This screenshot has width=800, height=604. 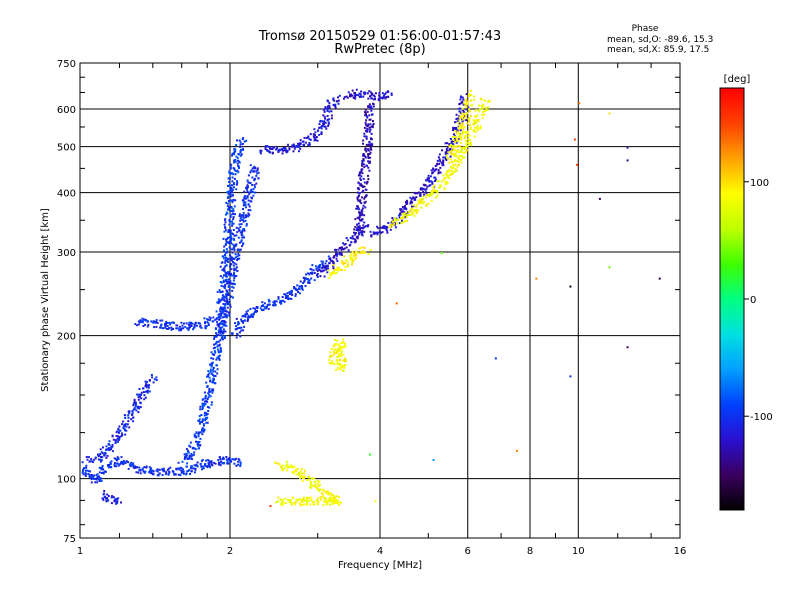 I want to click on colorbar-tick-label: 0, so click(x=753, y=300).